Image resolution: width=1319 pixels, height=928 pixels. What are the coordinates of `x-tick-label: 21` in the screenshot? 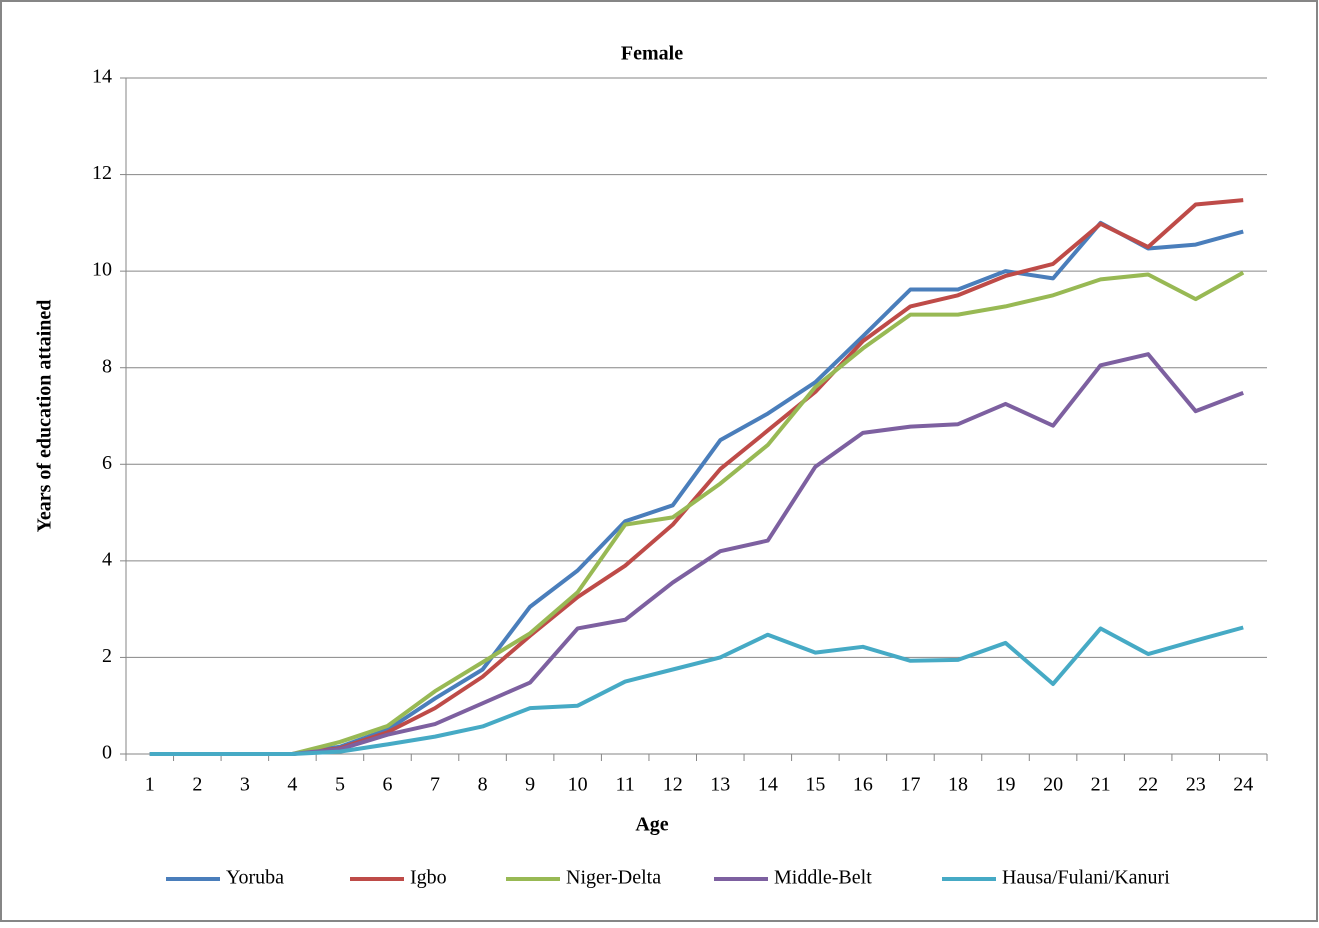 It's located at (1101, 785).